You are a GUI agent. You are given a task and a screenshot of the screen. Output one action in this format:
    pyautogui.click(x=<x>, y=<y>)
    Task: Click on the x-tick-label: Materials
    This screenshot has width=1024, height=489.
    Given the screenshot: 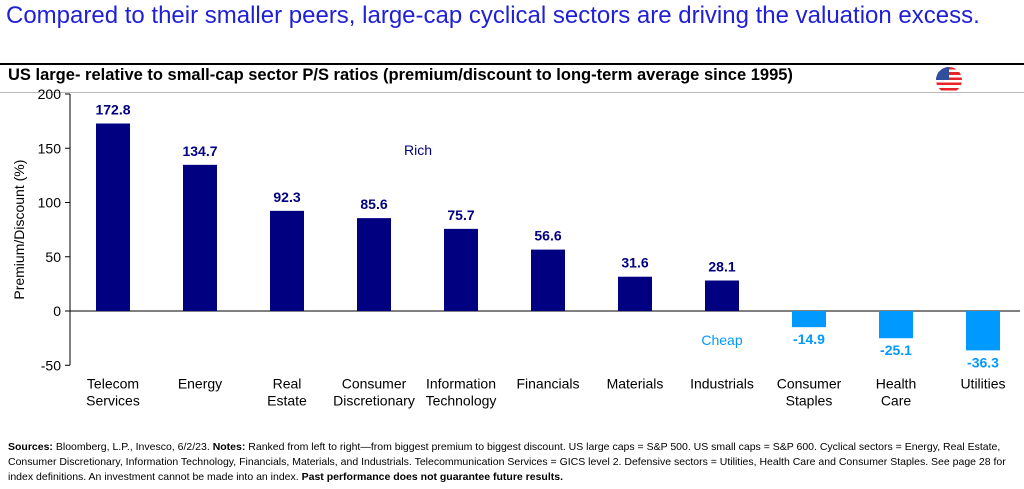 What is the action you would take?
    pyautogui.click(x=635, y=383)
    